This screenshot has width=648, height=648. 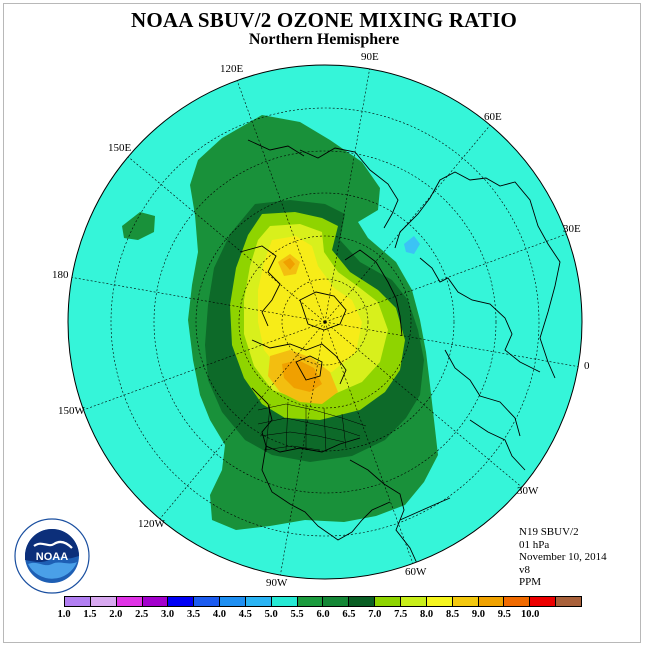 What do you see at coordinates (493, 117) in the screenshot?
I see `lon-label-60e: 60E` at bounding box center [493, 117].